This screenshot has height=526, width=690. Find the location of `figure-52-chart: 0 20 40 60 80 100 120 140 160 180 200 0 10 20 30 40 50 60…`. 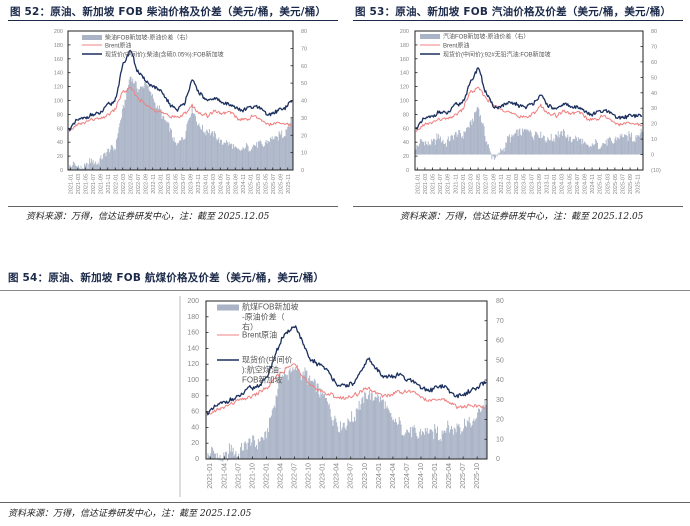

figure-52-chart: 0 20 40 60 80 100 120 140 160 180 200 0 10 20 30 40 50 60… is located at coordinates (180, 111).